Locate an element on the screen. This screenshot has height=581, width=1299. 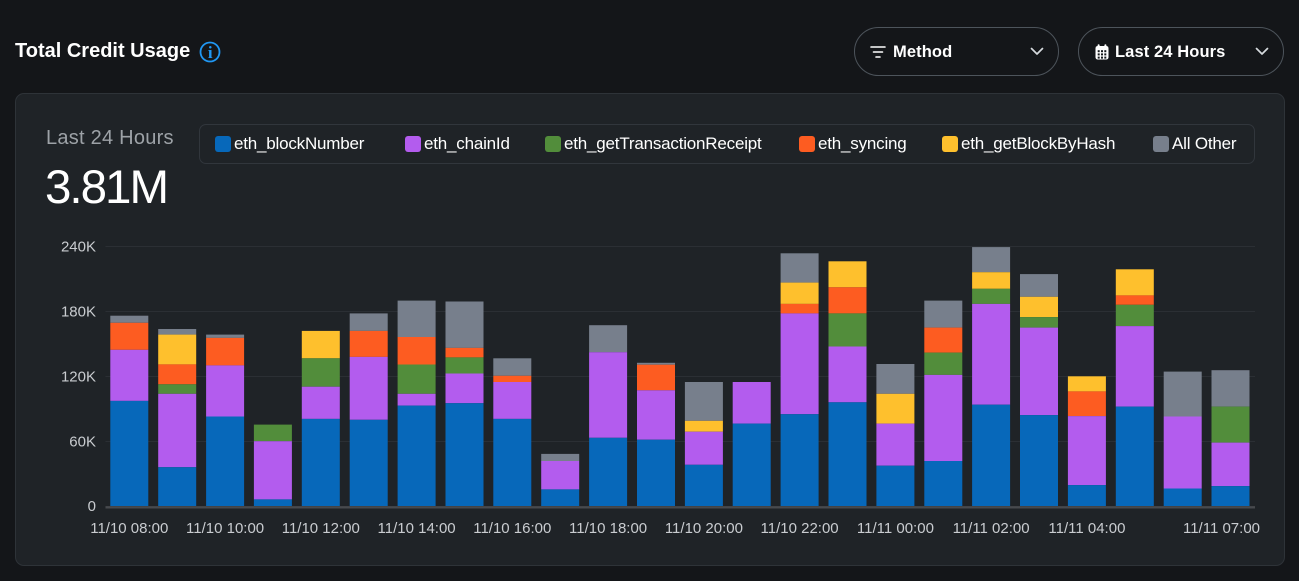
svg-text: 11/10 22:00 is located at coordinates (800, 528).